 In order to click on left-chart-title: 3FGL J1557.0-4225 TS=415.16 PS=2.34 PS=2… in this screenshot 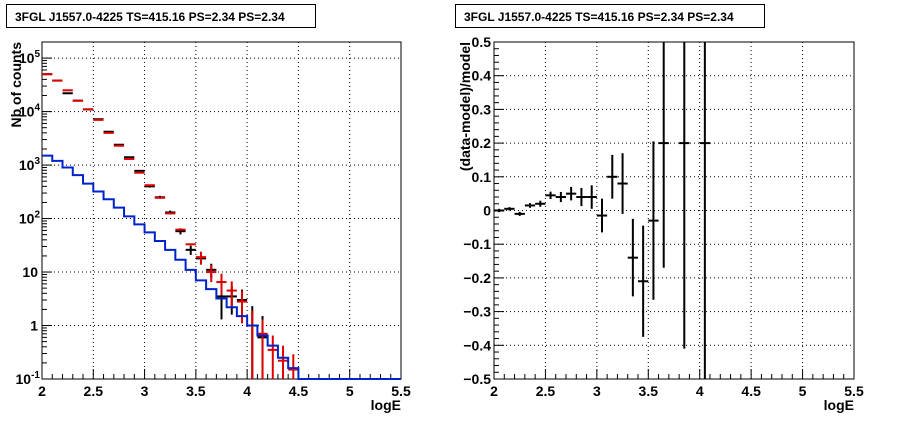, I will do `click(161, 16)`.